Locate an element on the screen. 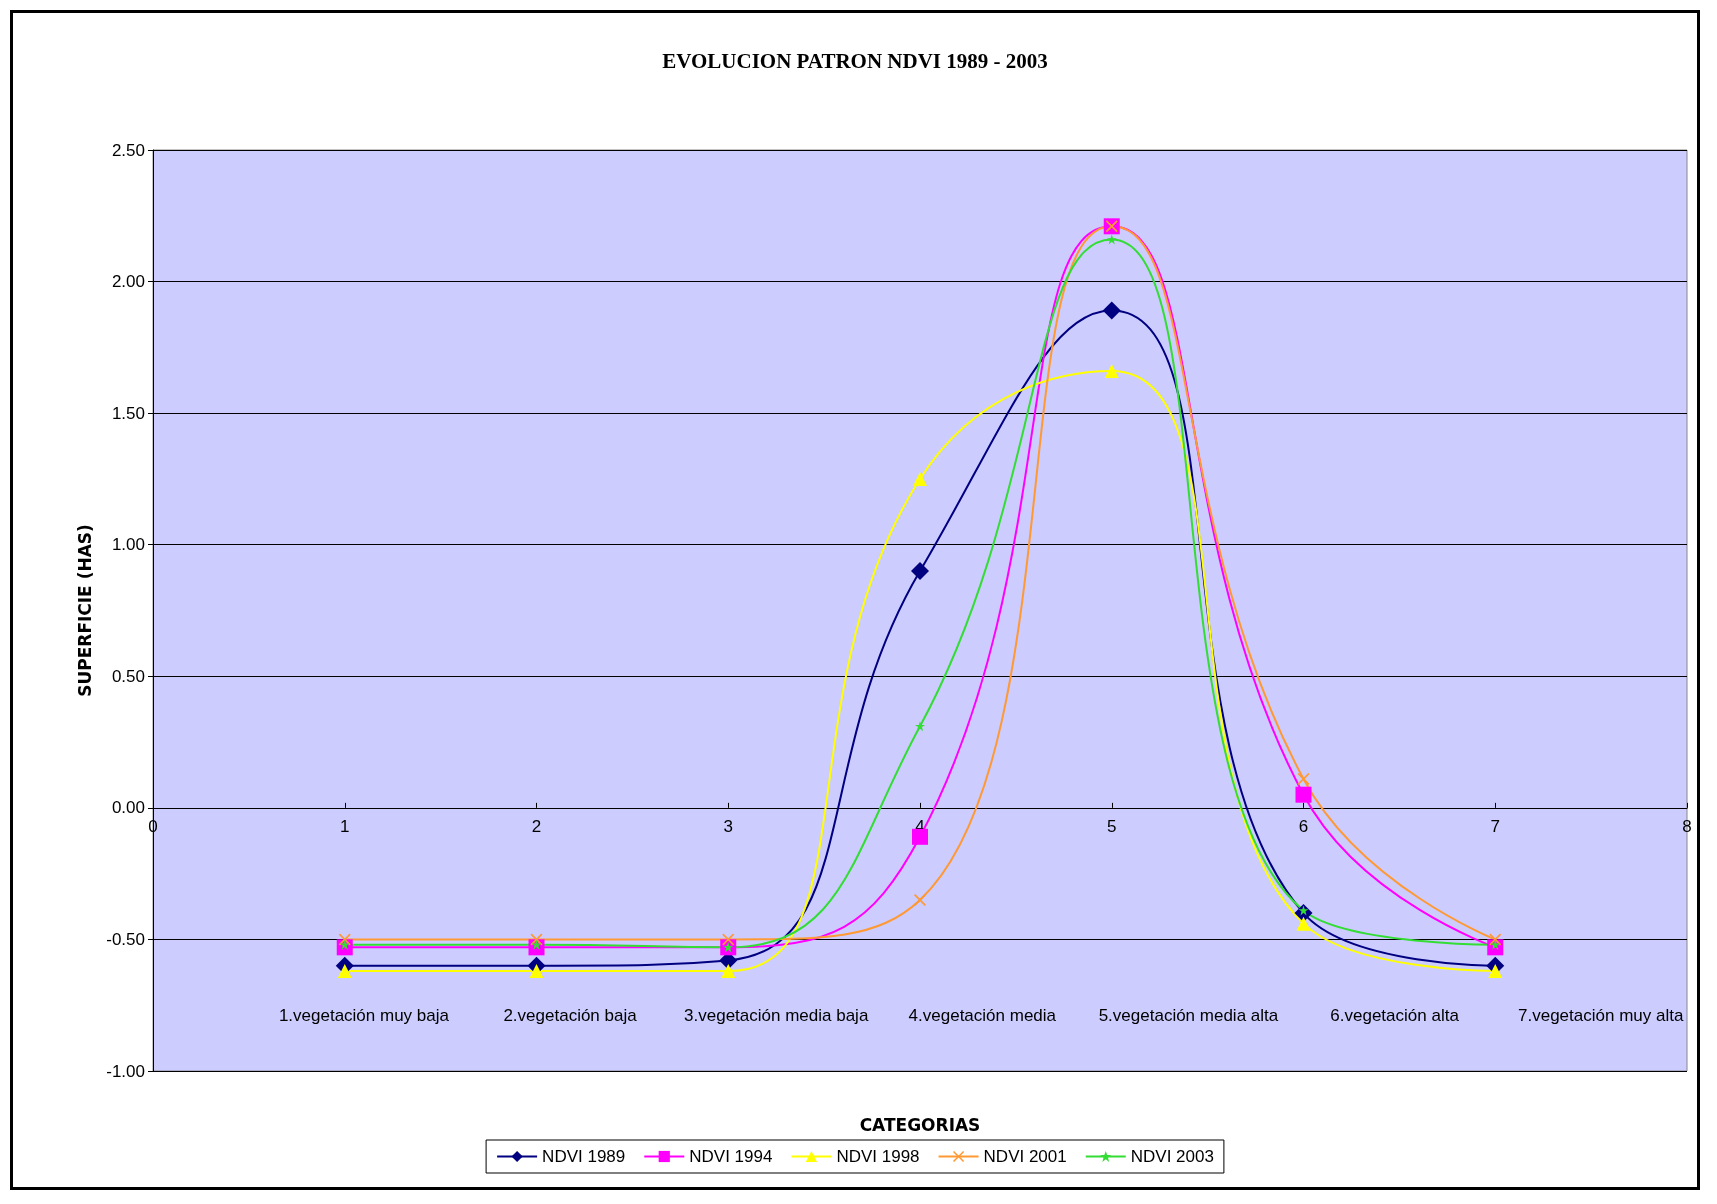 Image resolution: width=1717 pixels, height=1204 pixels. x-tick-label: 8 is located at coordinates (1687, 826).